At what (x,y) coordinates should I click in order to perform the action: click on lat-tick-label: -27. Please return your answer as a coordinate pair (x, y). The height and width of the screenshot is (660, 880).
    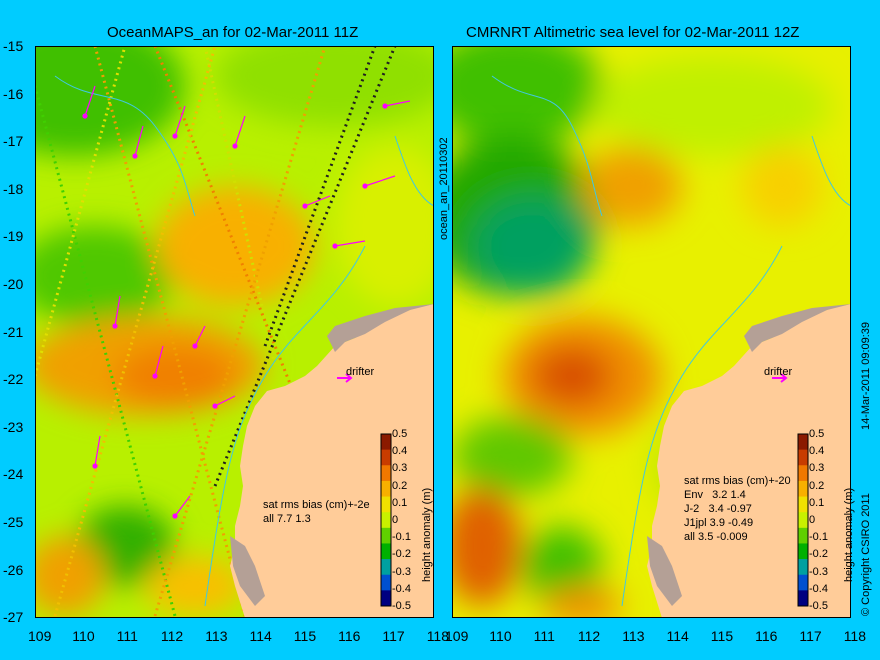
    Looking at the image, I should click on (13, 617).